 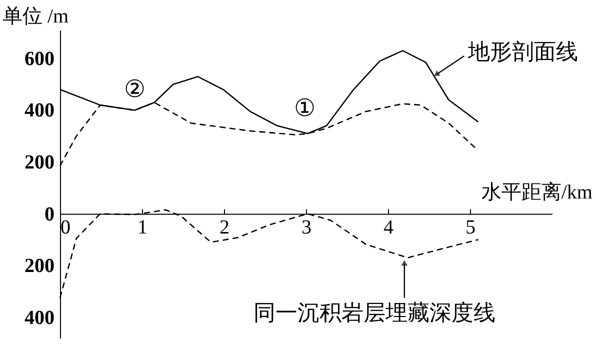 What do you see at coordinates (143, 227) in the screenshot?
I see `x-tick-label: 1` at bounding box center [143, 227].